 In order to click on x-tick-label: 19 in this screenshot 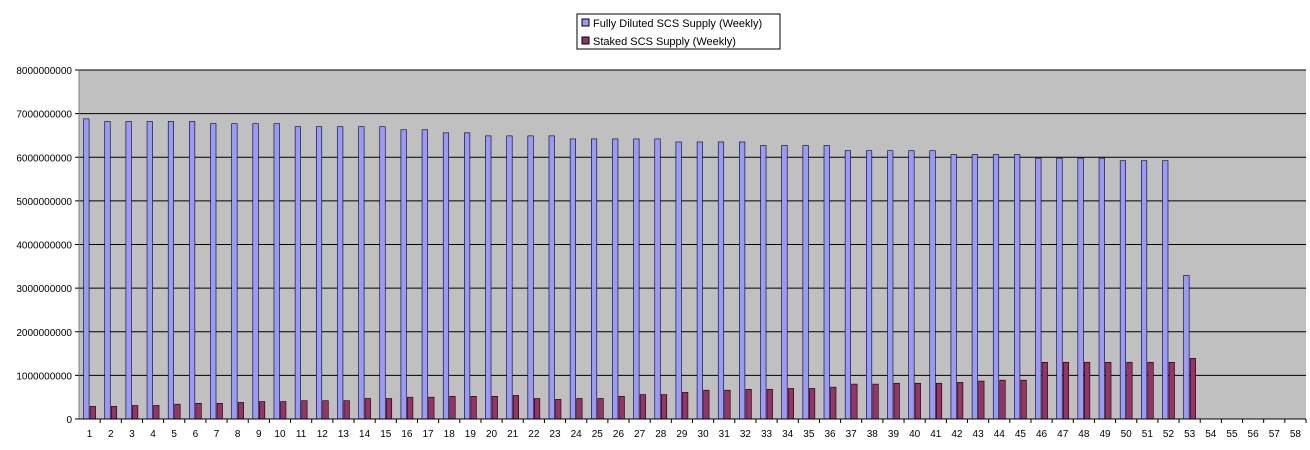, I will do `click(471, 434)`.